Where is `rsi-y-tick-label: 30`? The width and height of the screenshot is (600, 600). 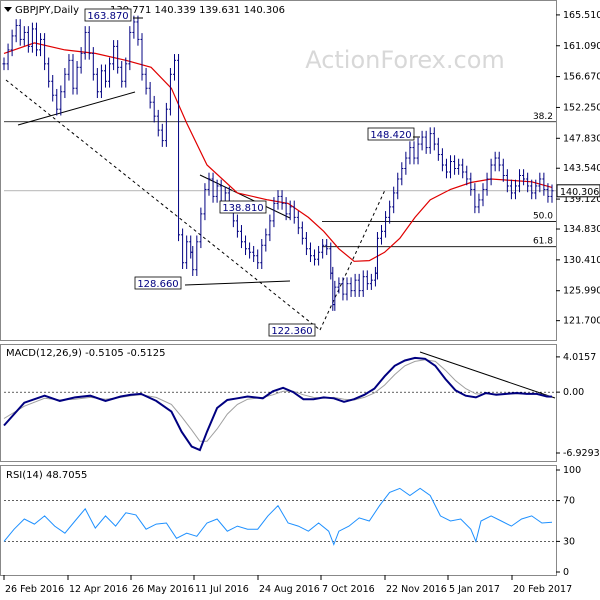 rsi-y-tick-label: 30 is located at coordinates (569, 541).